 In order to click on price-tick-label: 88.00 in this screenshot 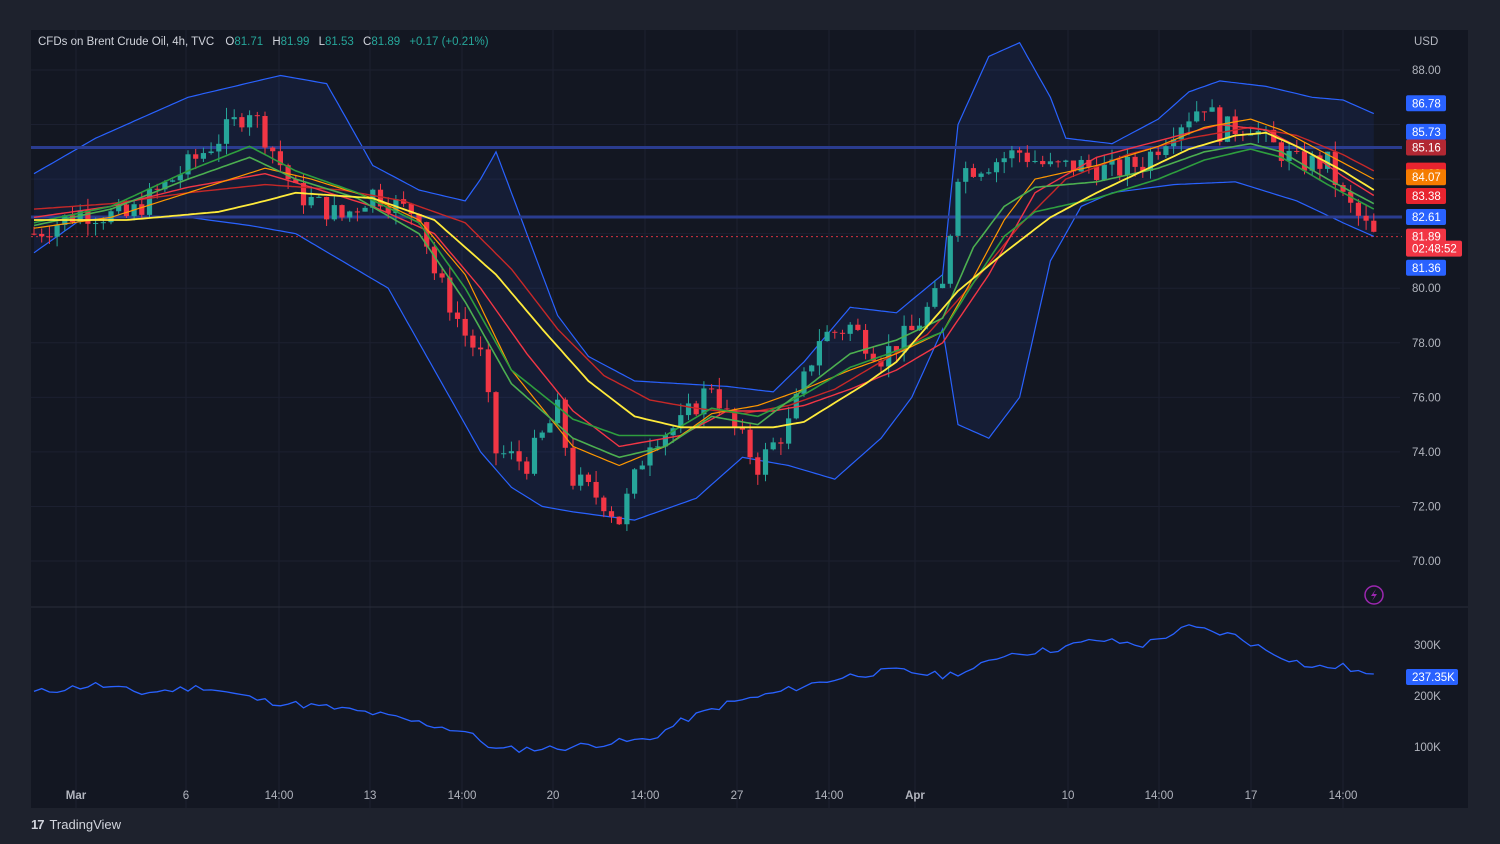, I will do `click(1426, 71)`.